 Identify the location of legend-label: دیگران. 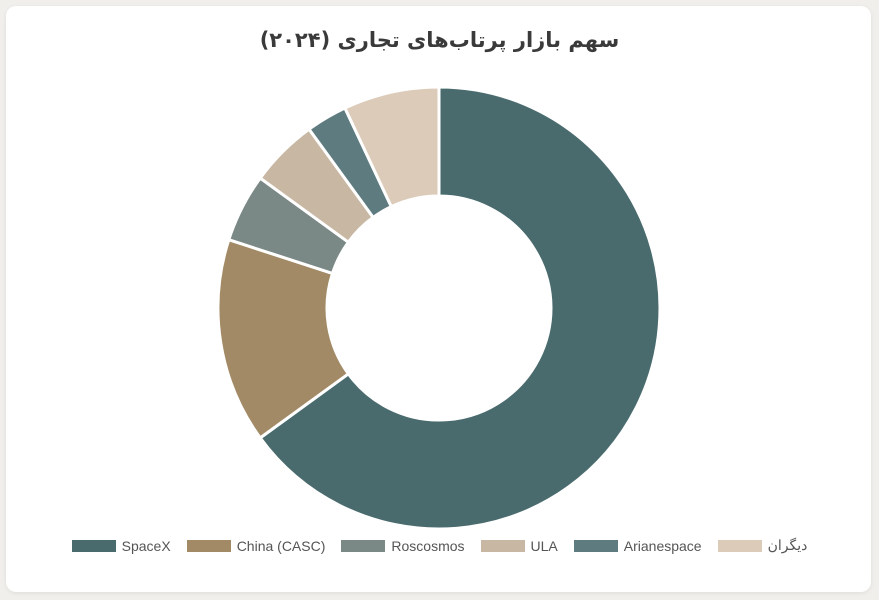
(787, 545).